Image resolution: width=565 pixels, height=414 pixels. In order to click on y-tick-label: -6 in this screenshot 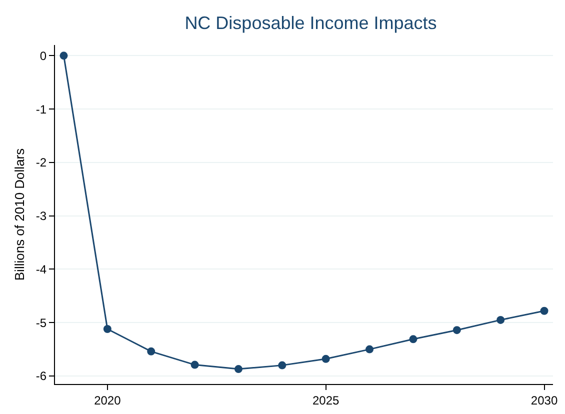, I will do `click(41, 376)`.